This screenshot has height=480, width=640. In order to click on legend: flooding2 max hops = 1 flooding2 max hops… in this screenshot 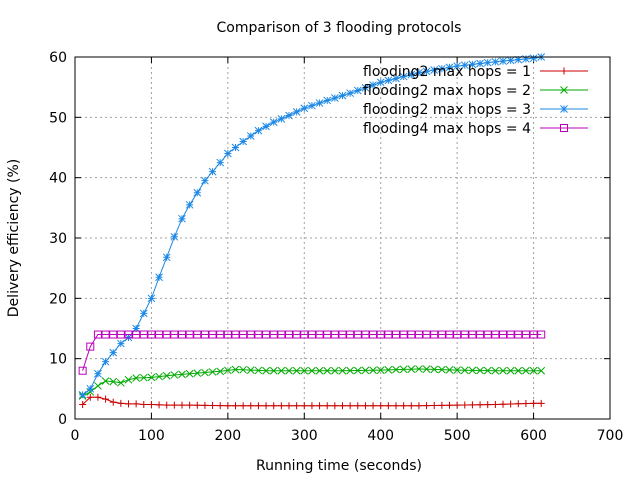, I will do `click(475, 100)`.